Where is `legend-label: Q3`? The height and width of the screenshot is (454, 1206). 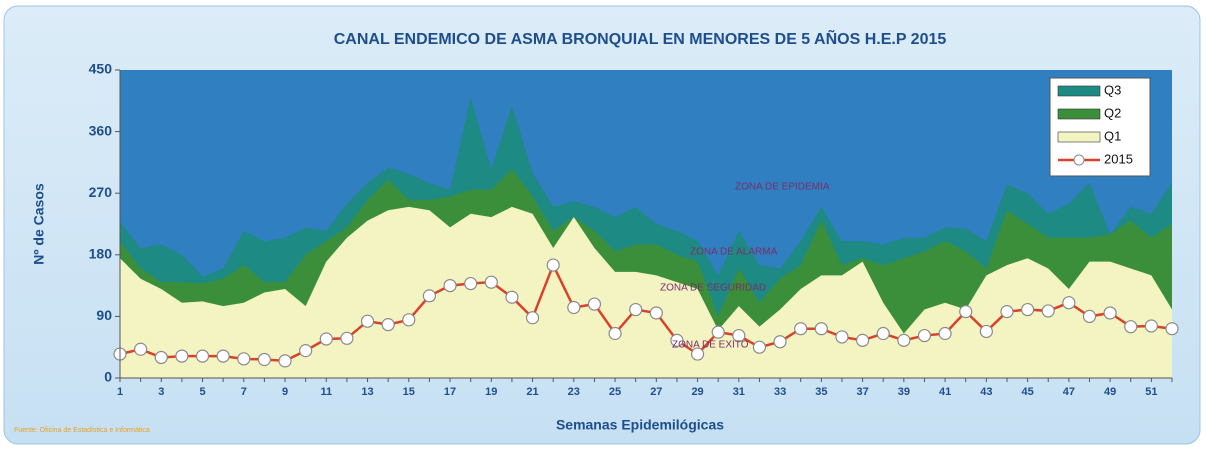
legend-label: Q3 is located at coordinates (1112, 89).